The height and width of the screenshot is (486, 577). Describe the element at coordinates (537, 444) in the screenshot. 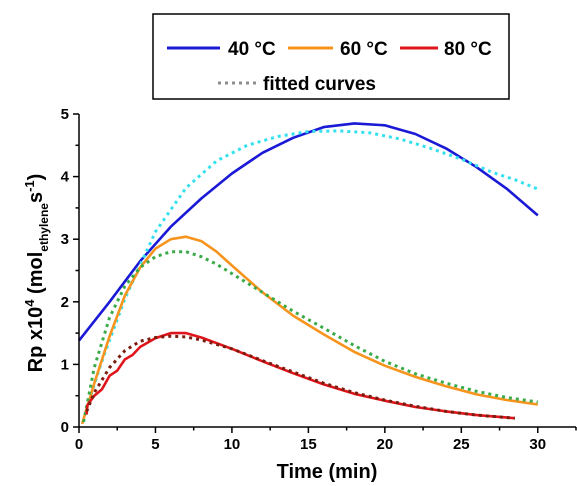

I see `x-tick-label: 30` at that location.